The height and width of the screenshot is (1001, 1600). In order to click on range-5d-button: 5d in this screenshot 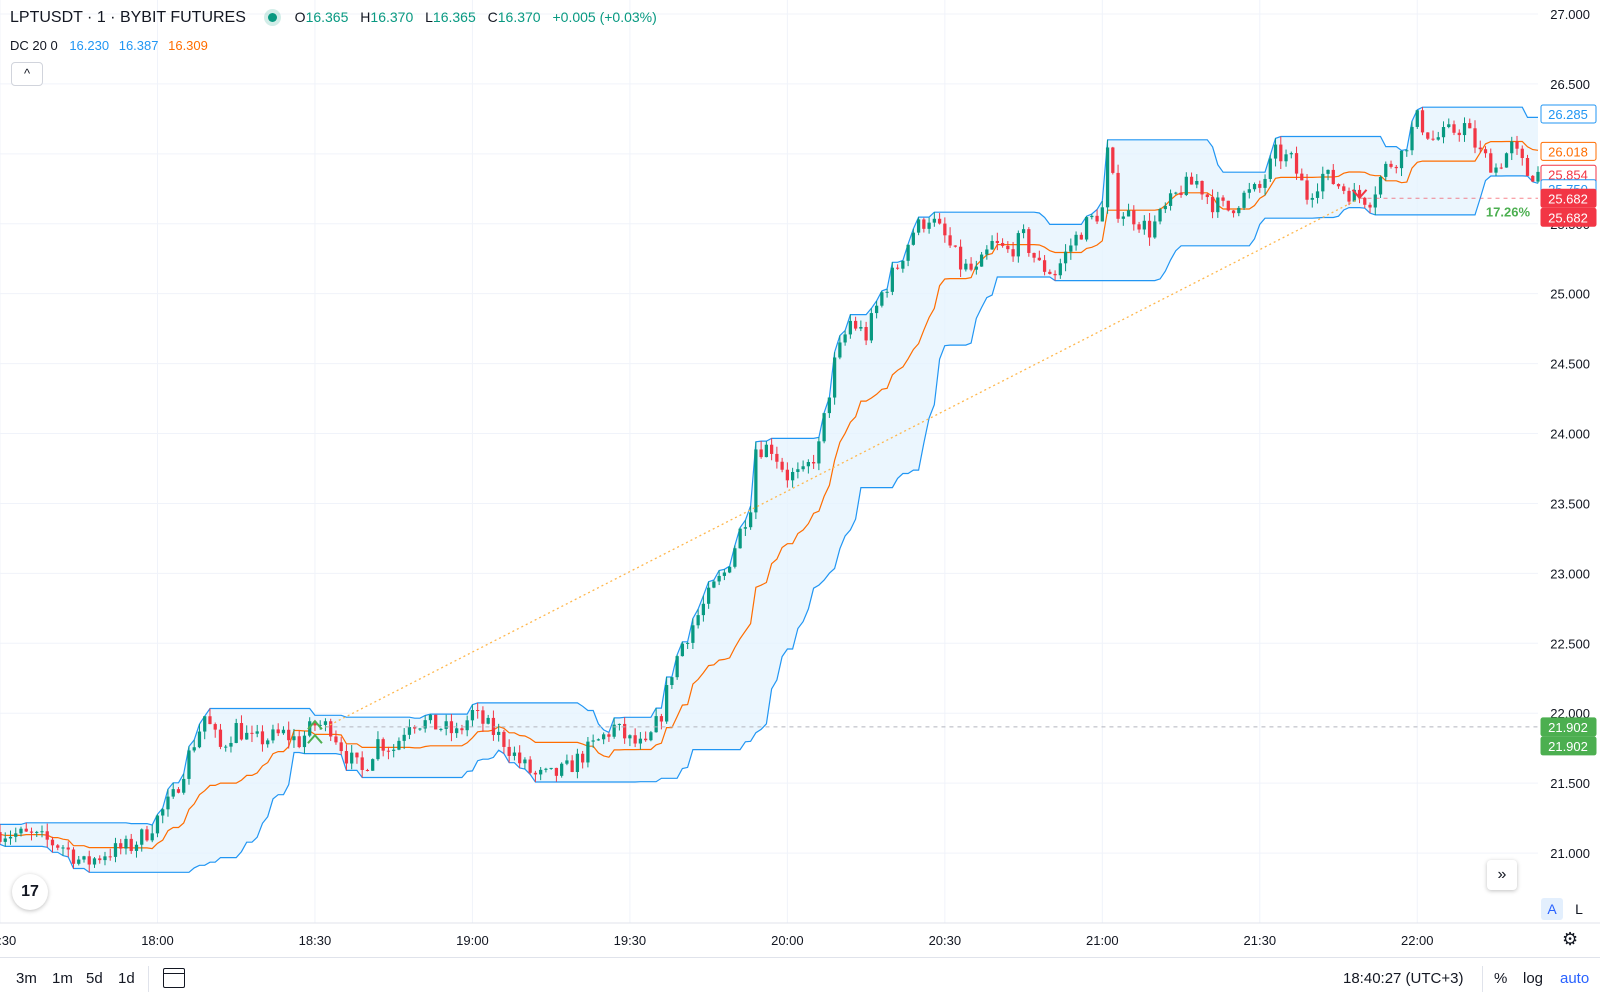, I will do `click(94, 978)`.